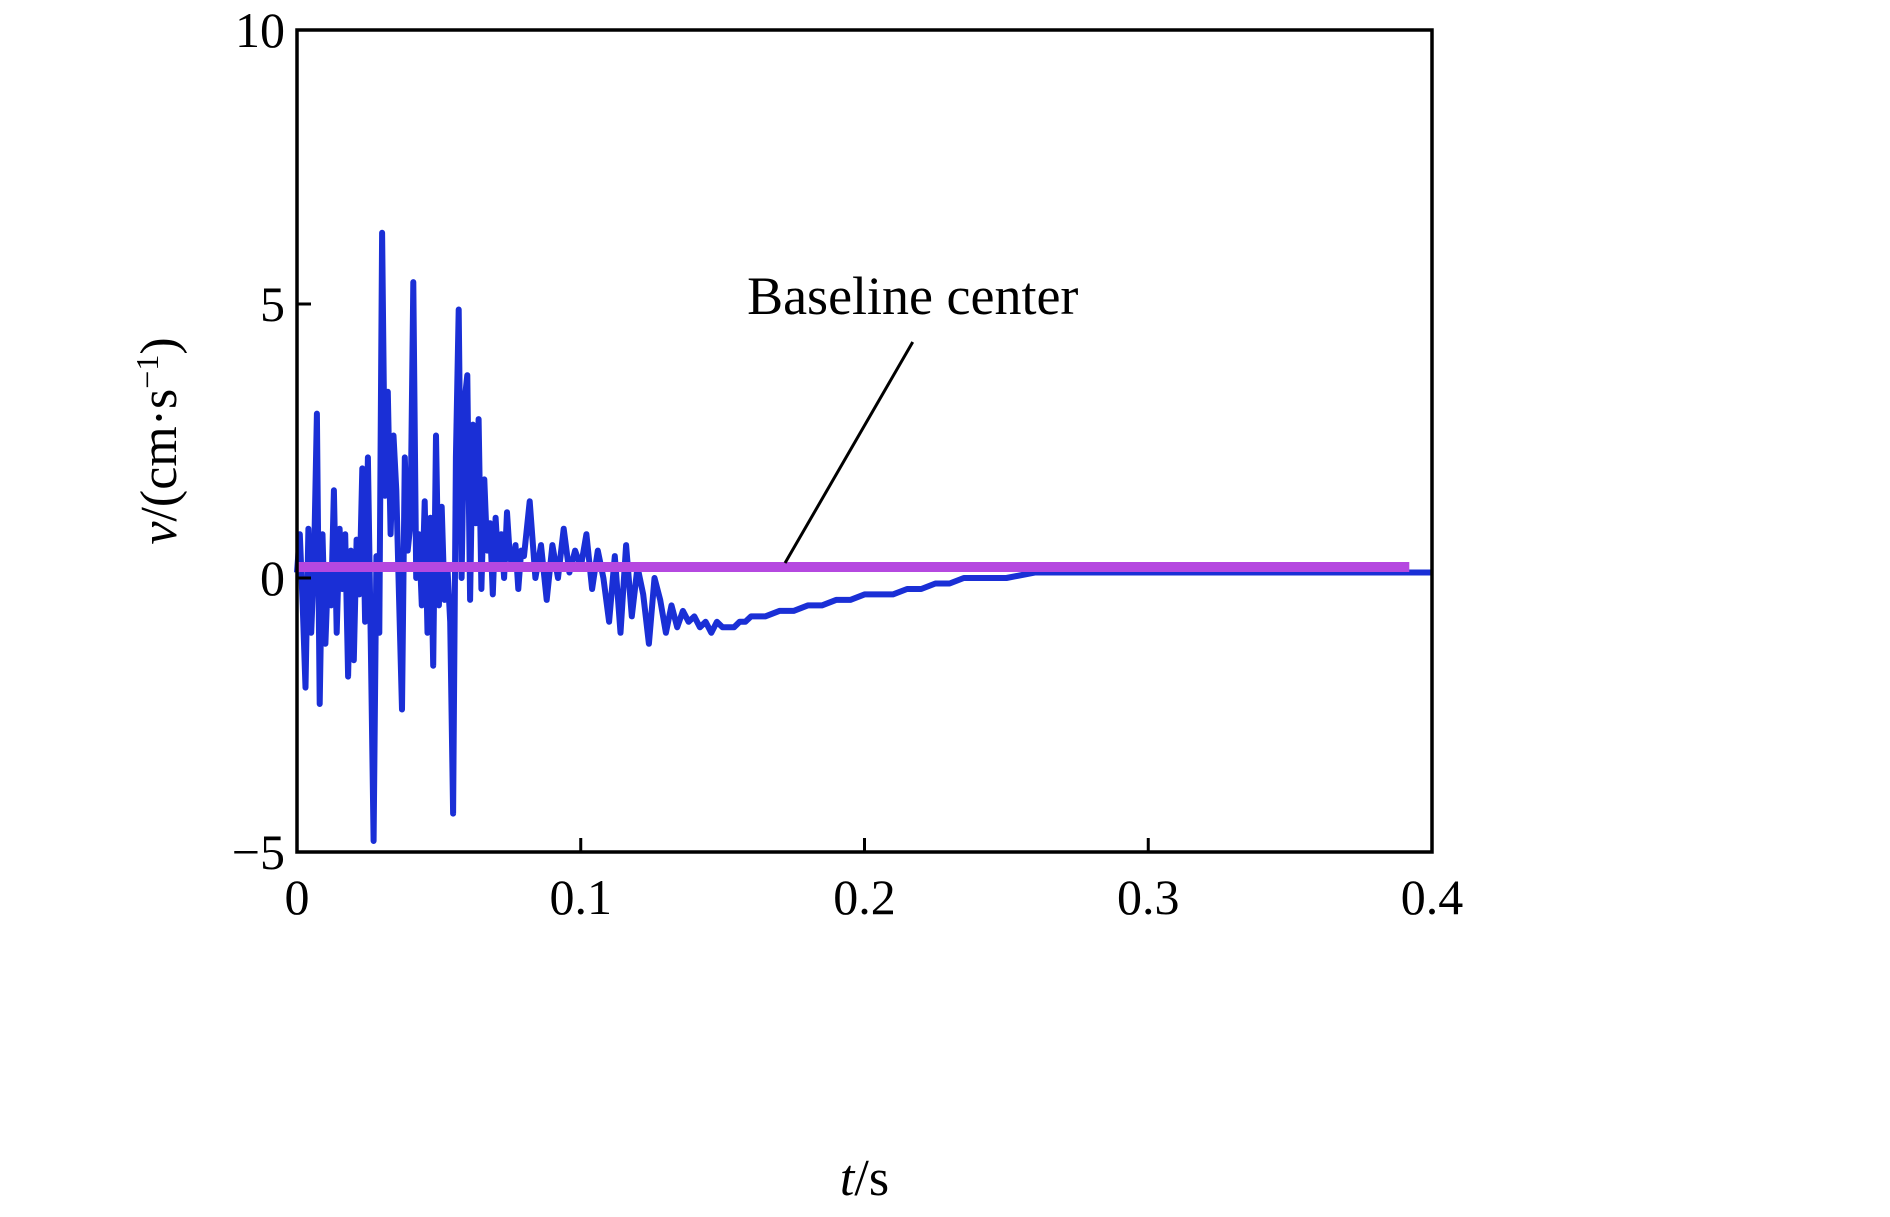 This screenshot has height=1217, width=1890. Describe the element at coordinates (260, 30) in the screenshot. I see `y-tick-label: 10` at that location.